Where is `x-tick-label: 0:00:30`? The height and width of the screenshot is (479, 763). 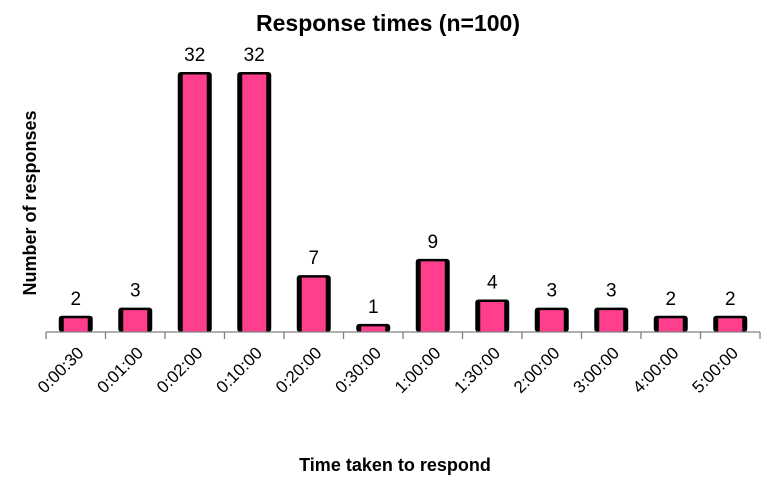 x-tick-label: 0:00:30 is located at coordinates (61, 370).